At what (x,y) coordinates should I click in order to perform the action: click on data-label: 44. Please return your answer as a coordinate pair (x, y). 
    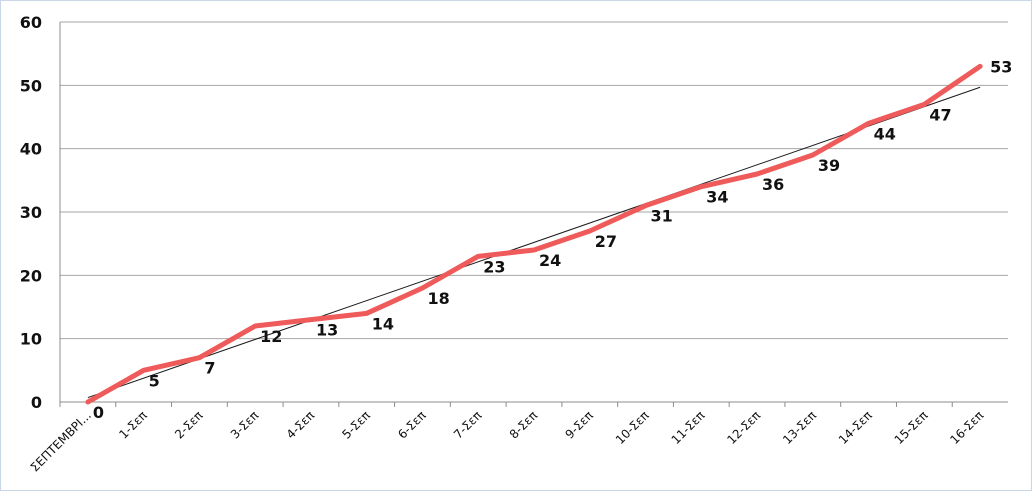
    Looking at the image, I should click on (885, 133).